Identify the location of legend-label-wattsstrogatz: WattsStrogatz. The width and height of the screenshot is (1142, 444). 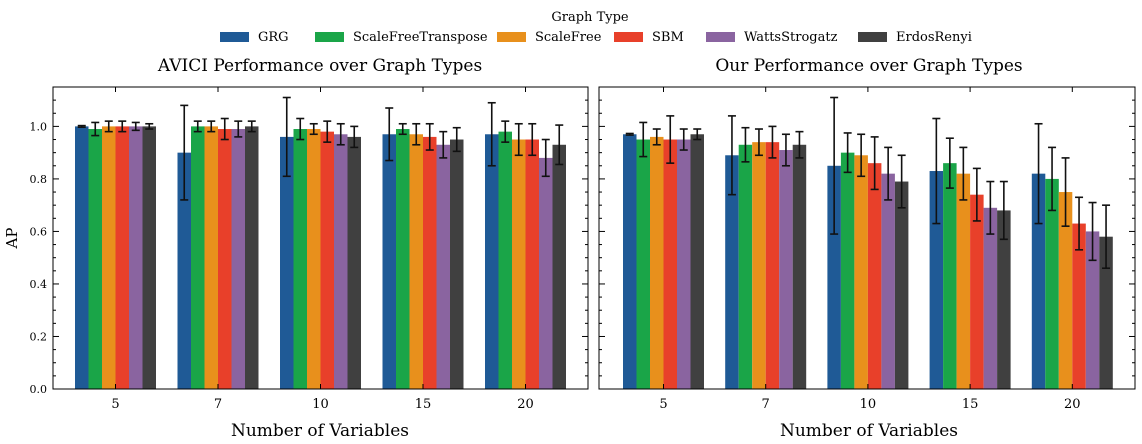
(791, 37).